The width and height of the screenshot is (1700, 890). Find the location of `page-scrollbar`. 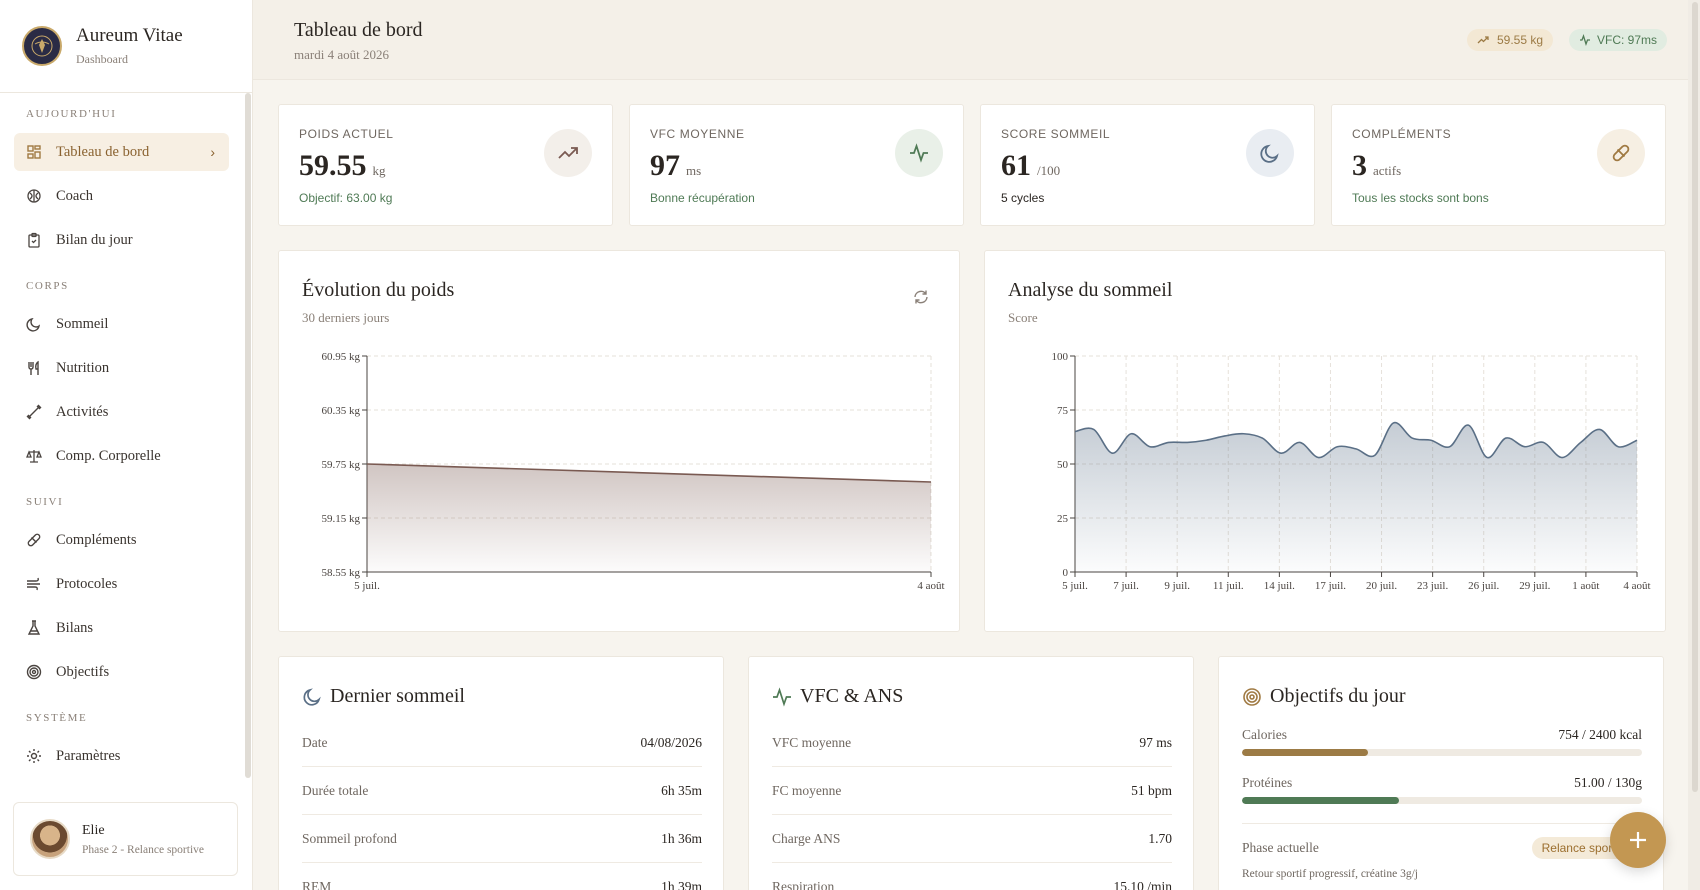

page-scrollbar is located at coordinates (1694, 445).